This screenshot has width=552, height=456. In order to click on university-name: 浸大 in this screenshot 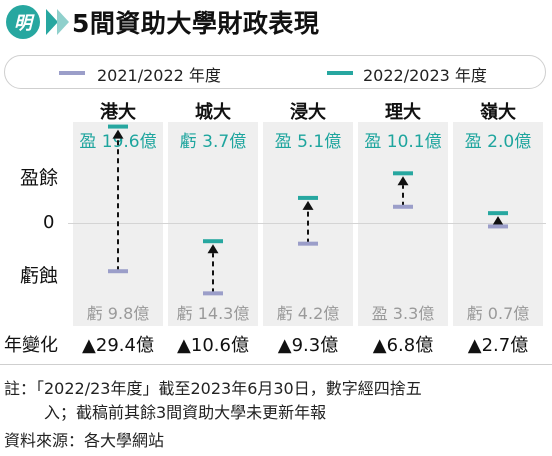, I will do `click(308, 112)`.